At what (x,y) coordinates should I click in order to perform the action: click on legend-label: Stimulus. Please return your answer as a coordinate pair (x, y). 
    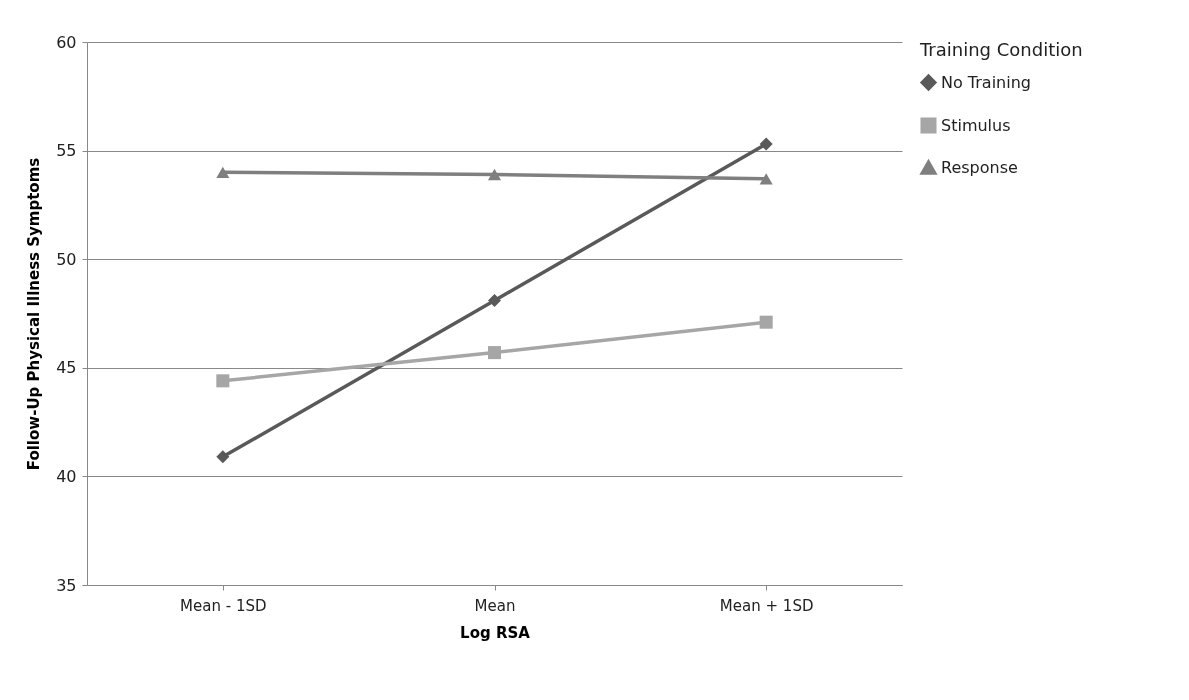
    Looking at the image, I should click on (976, 125).